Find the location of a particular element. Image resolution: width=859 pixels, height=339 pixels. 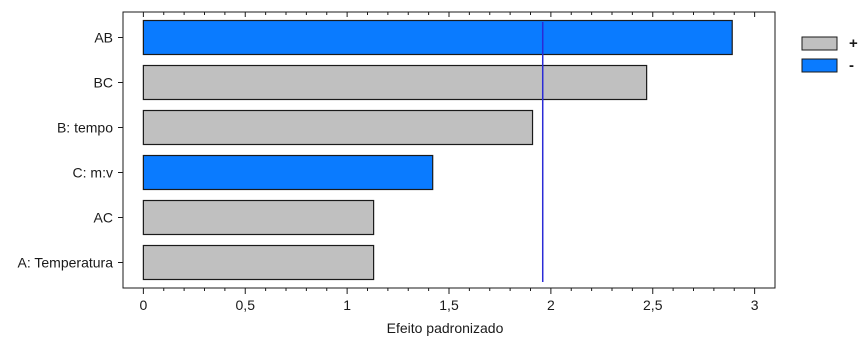

bar-a-temperatura is located at coordinates (258, 262).